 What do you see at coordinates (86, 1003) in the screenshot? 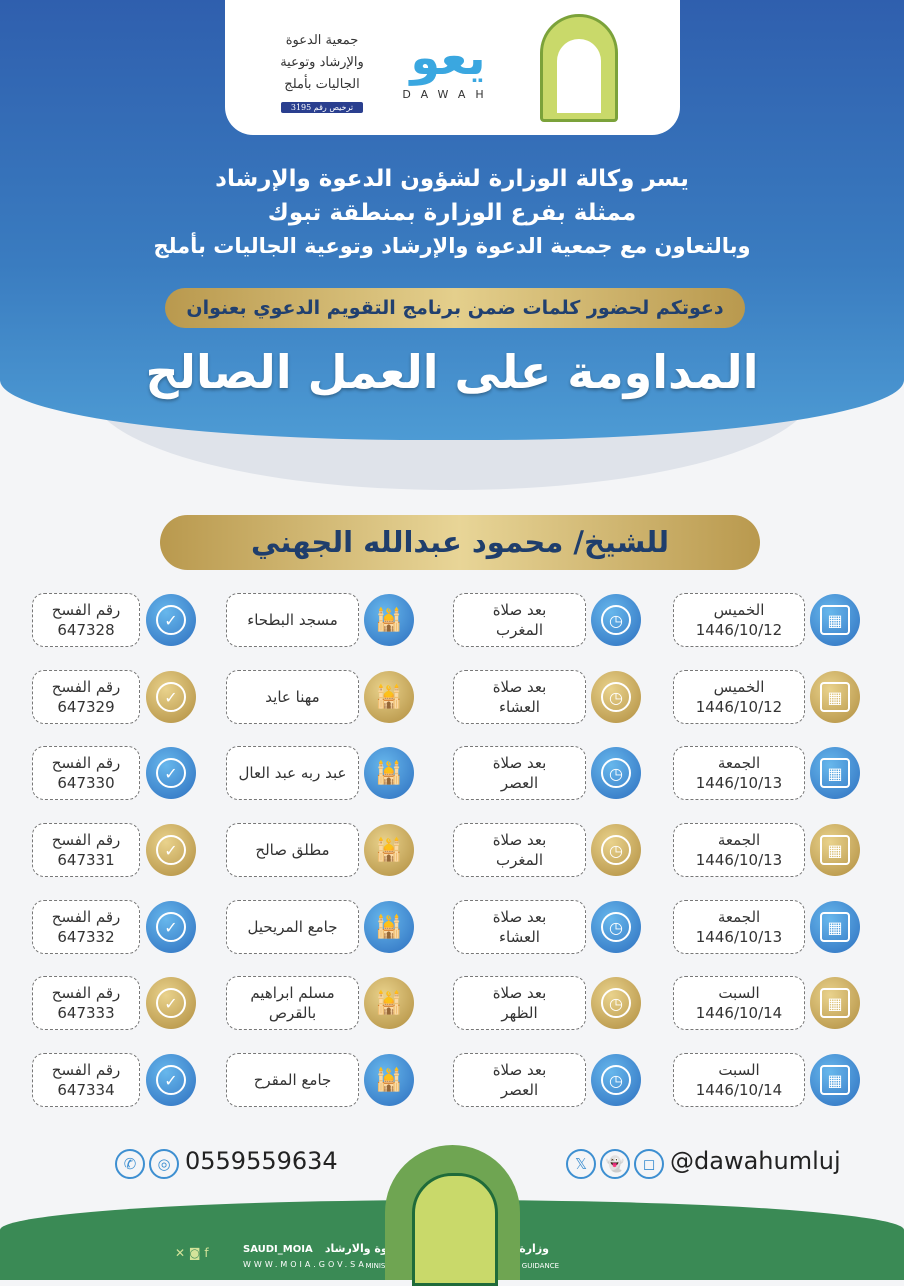
I see `permit-number-box: رقم الفسح 647333` at bounding box center [86, 1003].